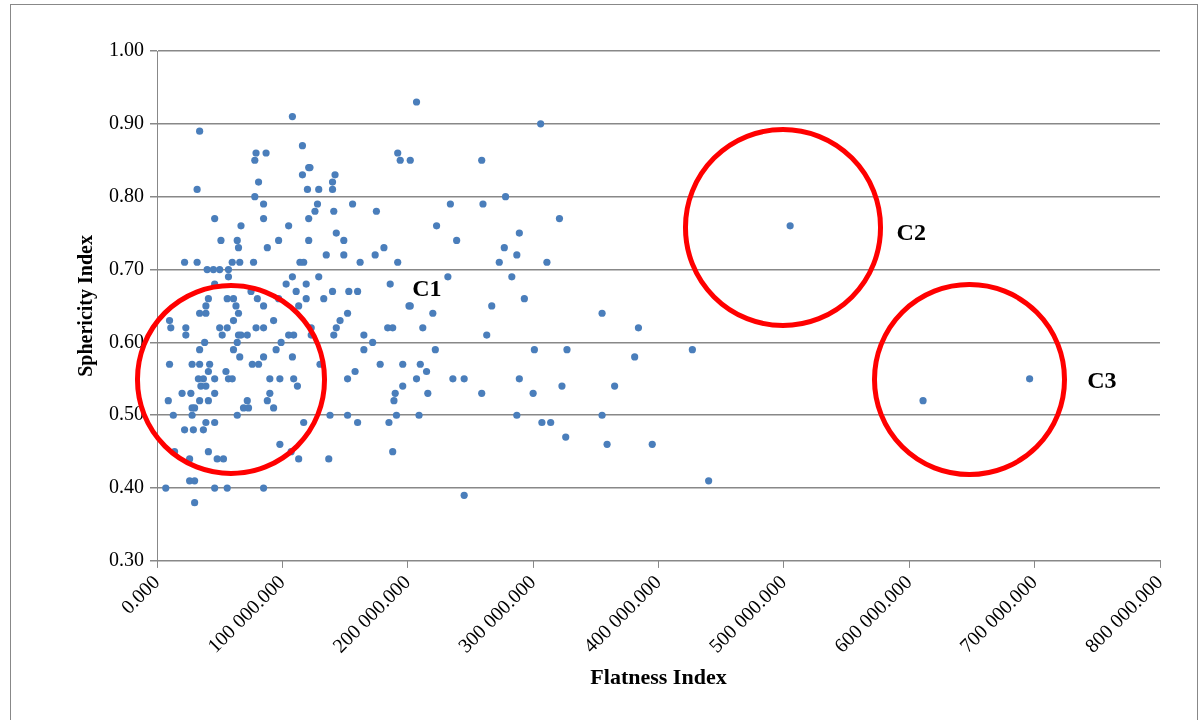  I want to click on y-tick-label: 0.60, so click(126, 340).